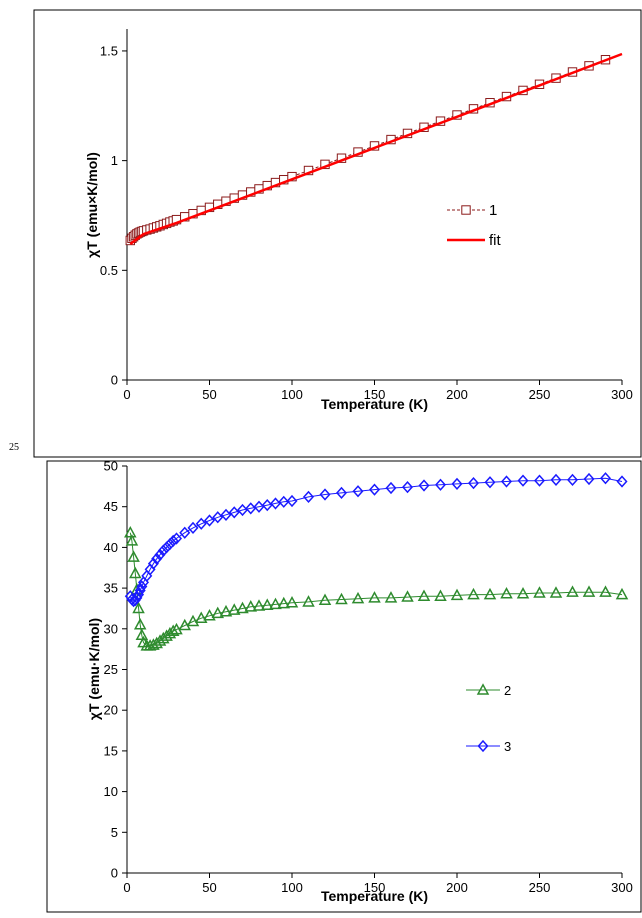  I want to click on legend-label: 1, so click(493, 210).